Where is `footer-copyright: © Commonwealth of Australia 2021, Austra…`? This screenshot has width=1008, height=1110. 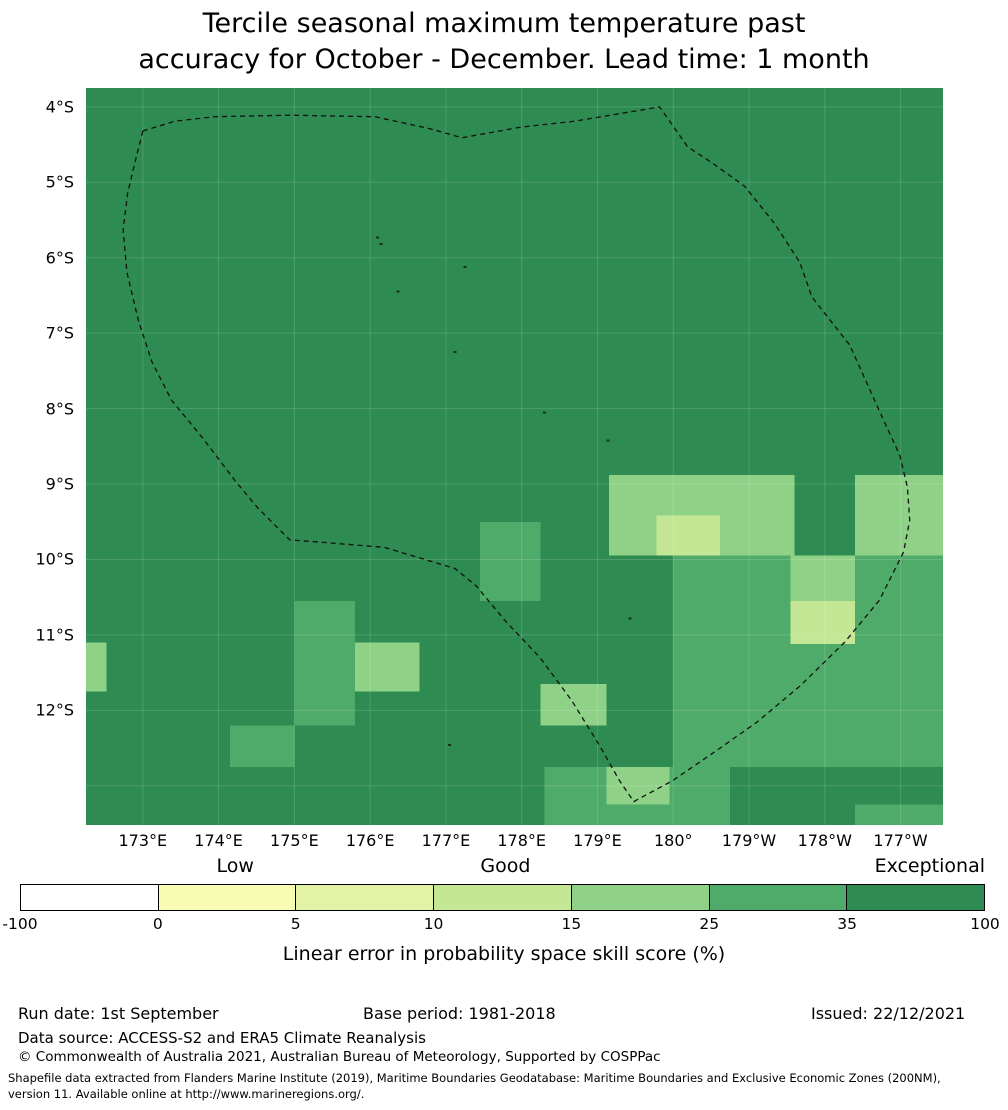
footer-copyright: © Commonwealth of Australia 2021, Austra… is located at coordinates (339, 1057).